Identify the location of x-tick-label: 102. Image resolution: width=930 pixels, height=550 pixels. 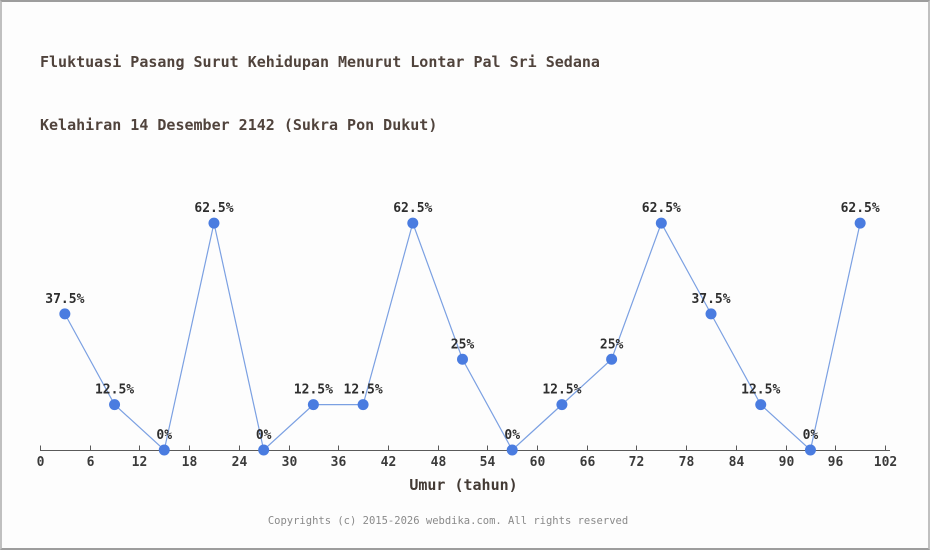
(885, 462).